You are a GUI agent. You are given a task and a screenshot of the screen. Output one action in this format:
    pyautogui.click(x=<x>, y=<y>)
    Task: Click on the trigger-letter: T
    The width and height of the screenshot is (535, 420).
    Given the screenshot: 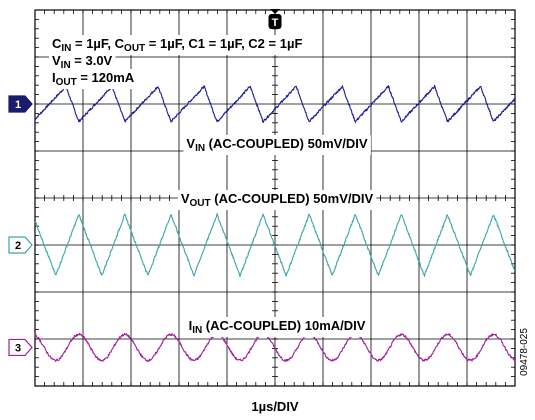 What is the action you would take?
    pyautogui.click(x=275, y=23)
    